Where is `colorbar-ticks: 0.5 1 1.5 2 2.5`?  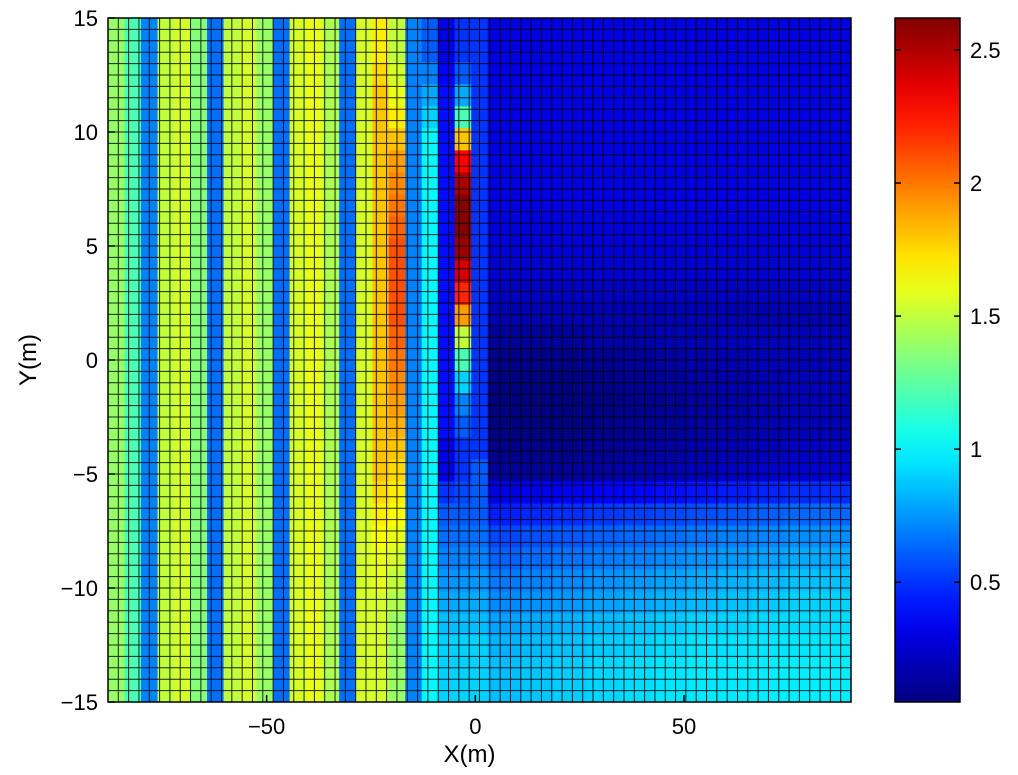
colorbar-ticks: 0.5 1 1.5 2 2.5 is located at coordinates (948, 316).